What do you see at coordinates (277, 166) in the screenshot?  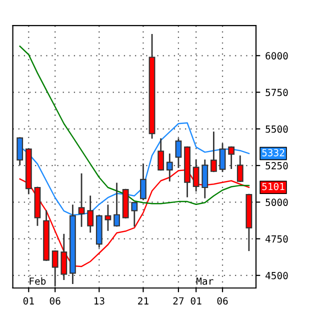 I see `y-tick-label: 5250` at bounding box center [277, 166].